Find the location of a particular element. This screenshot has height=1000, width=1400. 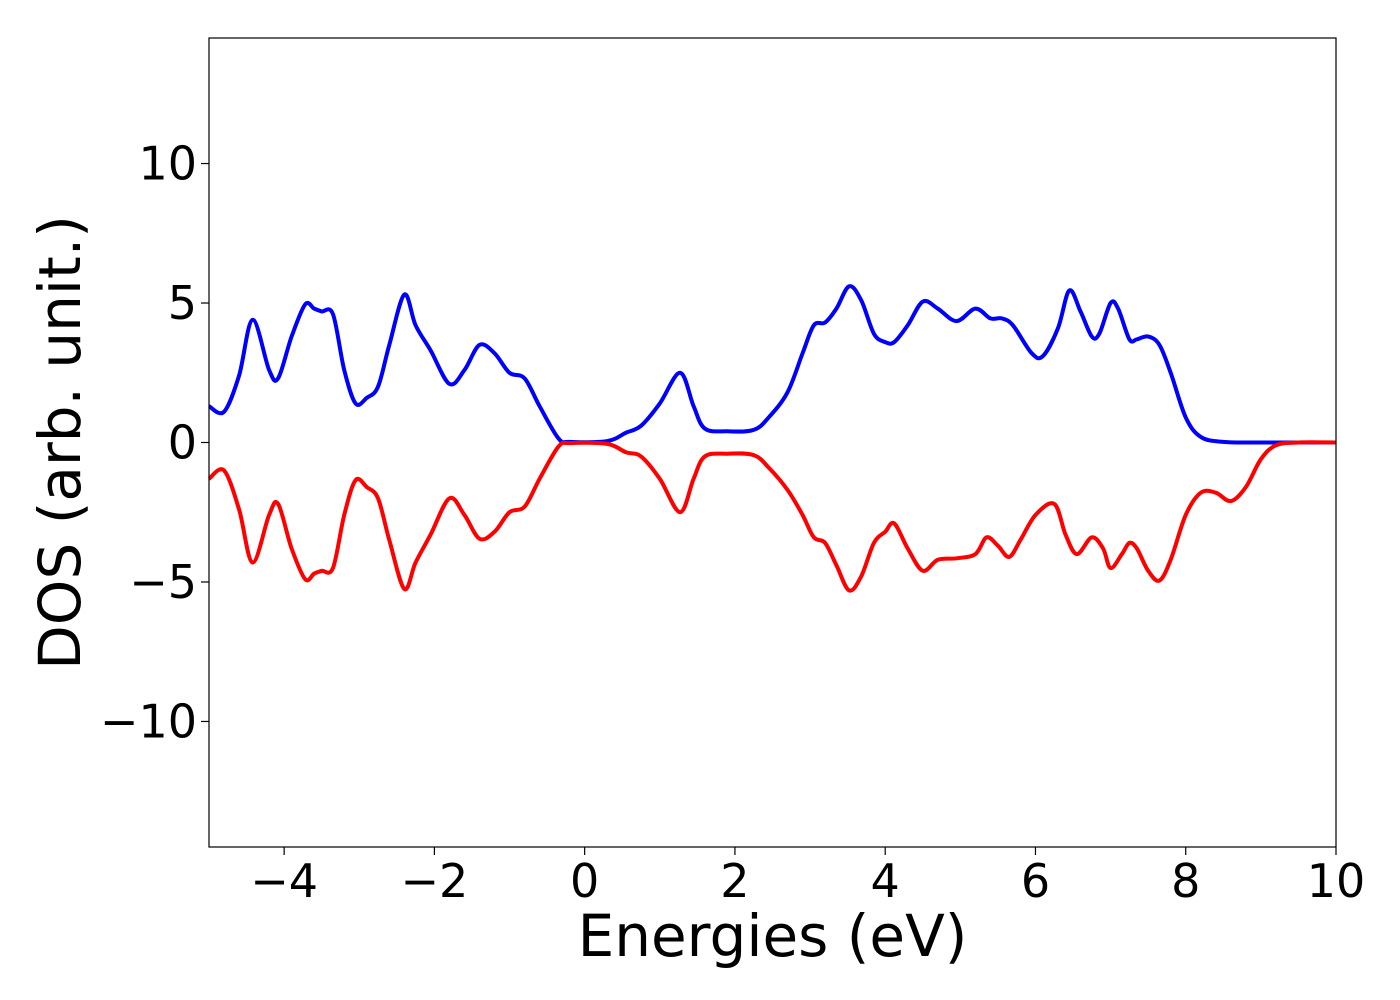

y-tick-label: 10 is located at coordinates (167, 164).